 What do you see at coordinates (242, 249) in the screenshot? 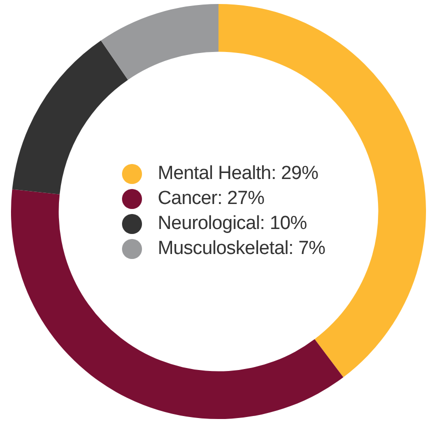
I see `legend-label: Musculoskeletal: 7%` at bounding box center [242, 249].